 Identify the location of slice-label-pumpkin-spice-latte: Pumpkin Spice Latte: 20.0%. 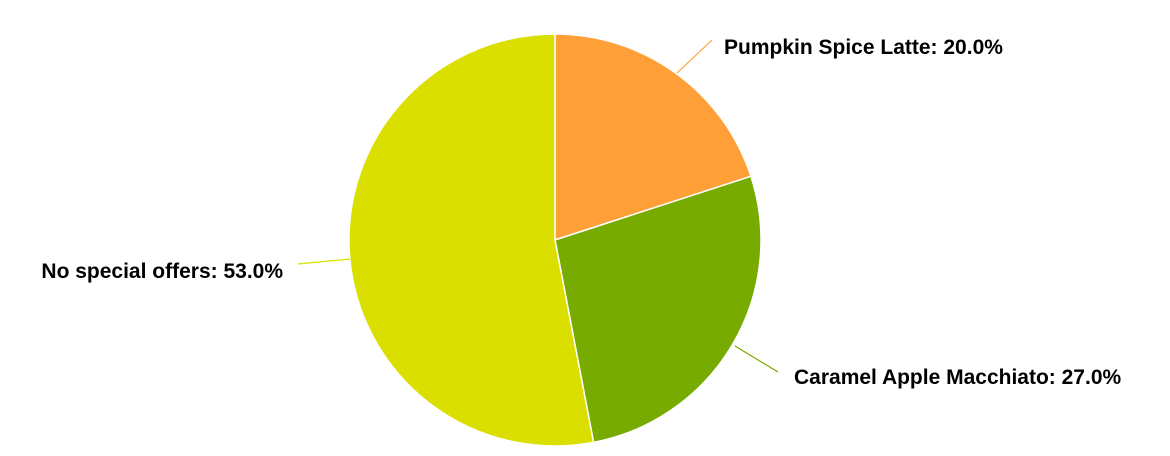
(863, 47).